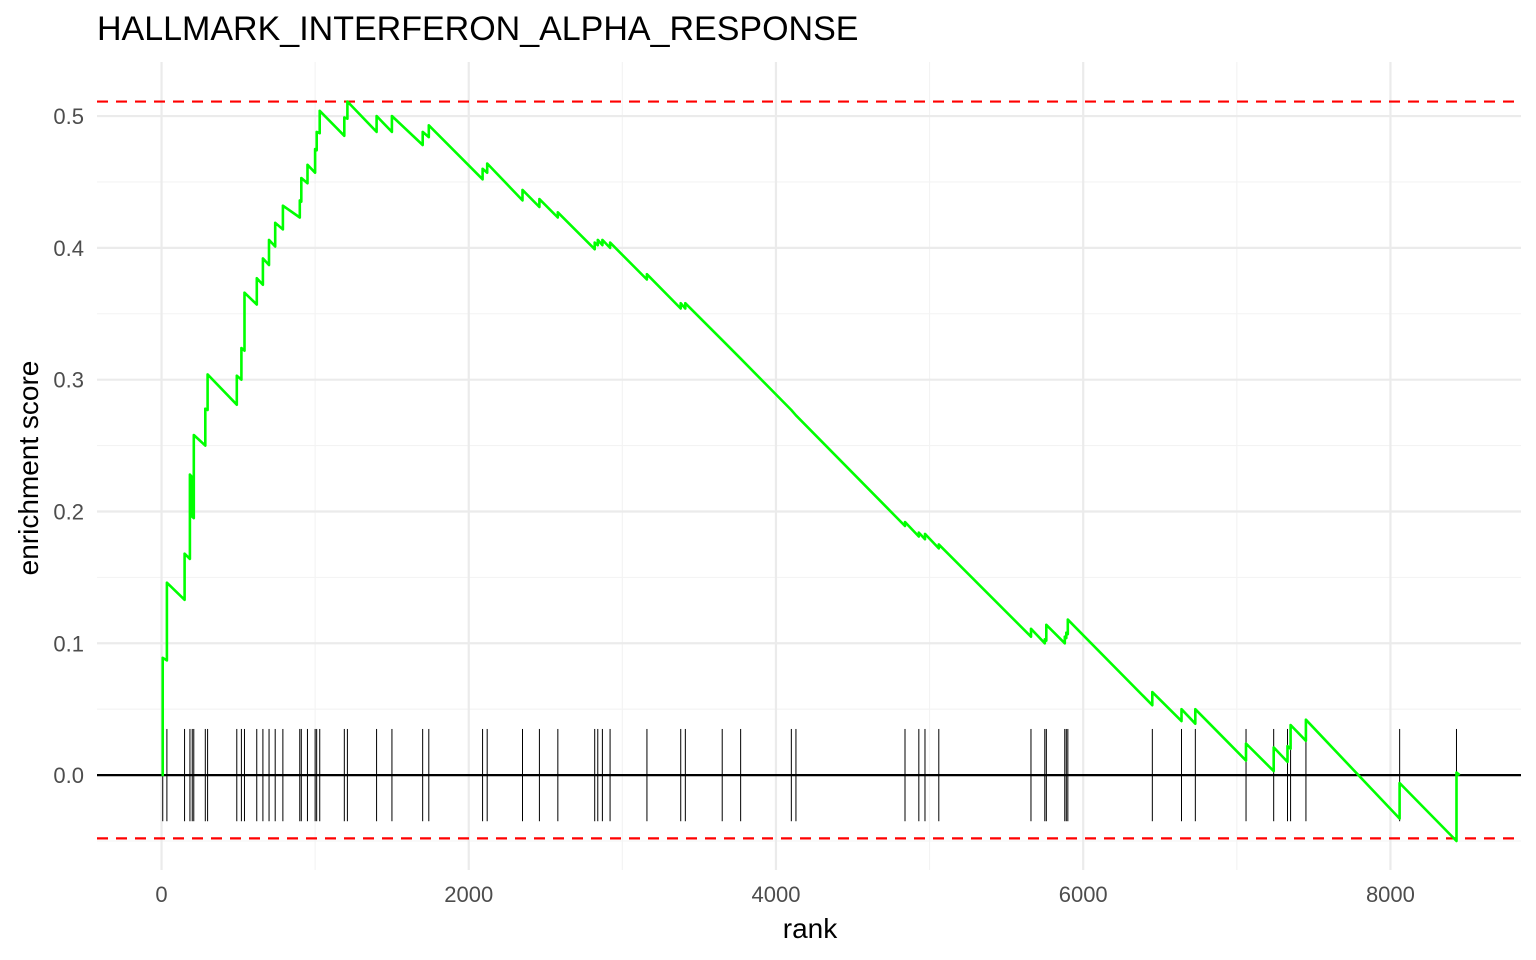 The width and height of the screenshot is (1536, 960). What do you see at coordinates (1390, 894) in the screenshot?
I see `x-tick-label: 8000` at bounding box center [1390, 894].